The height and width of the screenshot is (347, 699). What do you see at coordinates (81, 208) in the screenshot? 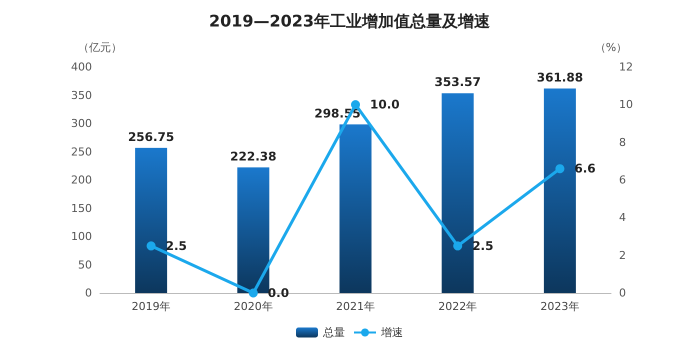
I see `y-tick-label: 150` at bounding box center [81, 208].